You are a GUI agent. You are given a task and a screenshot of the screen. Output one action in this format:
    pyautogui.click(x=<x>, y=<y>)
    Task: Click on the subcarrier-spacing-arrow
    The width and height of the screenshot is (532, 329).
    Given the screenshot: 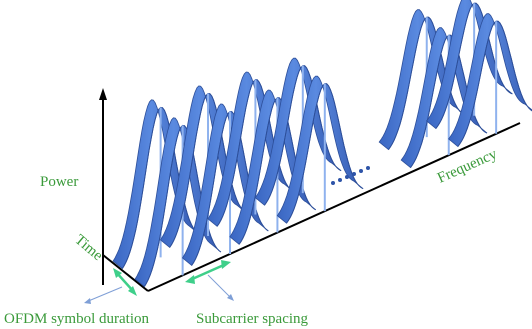 What is the action you would take?
    pyautogui.click(x=208, y=272)
    